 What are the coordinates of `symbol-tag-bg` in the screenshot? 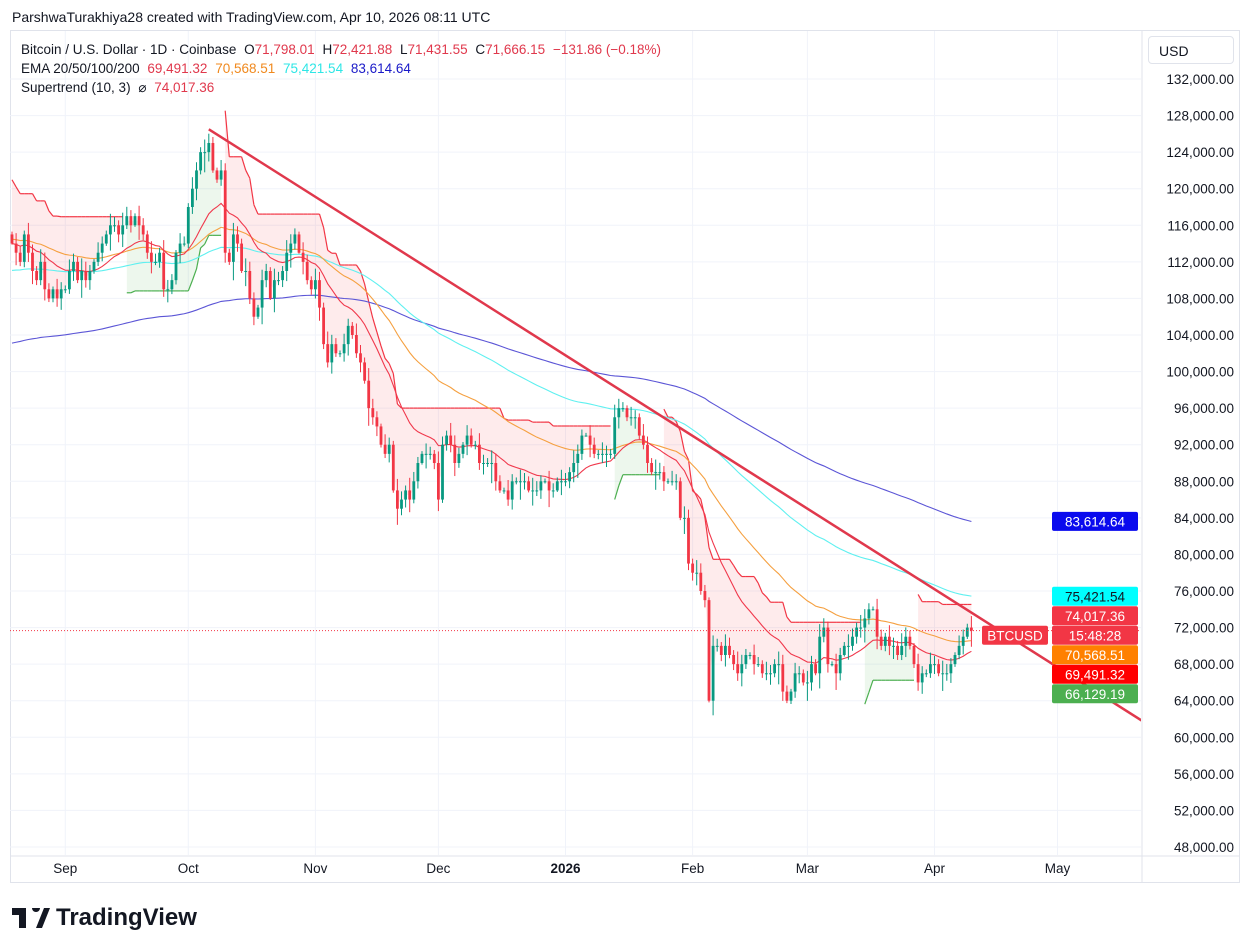 It's located at (1015, 635).